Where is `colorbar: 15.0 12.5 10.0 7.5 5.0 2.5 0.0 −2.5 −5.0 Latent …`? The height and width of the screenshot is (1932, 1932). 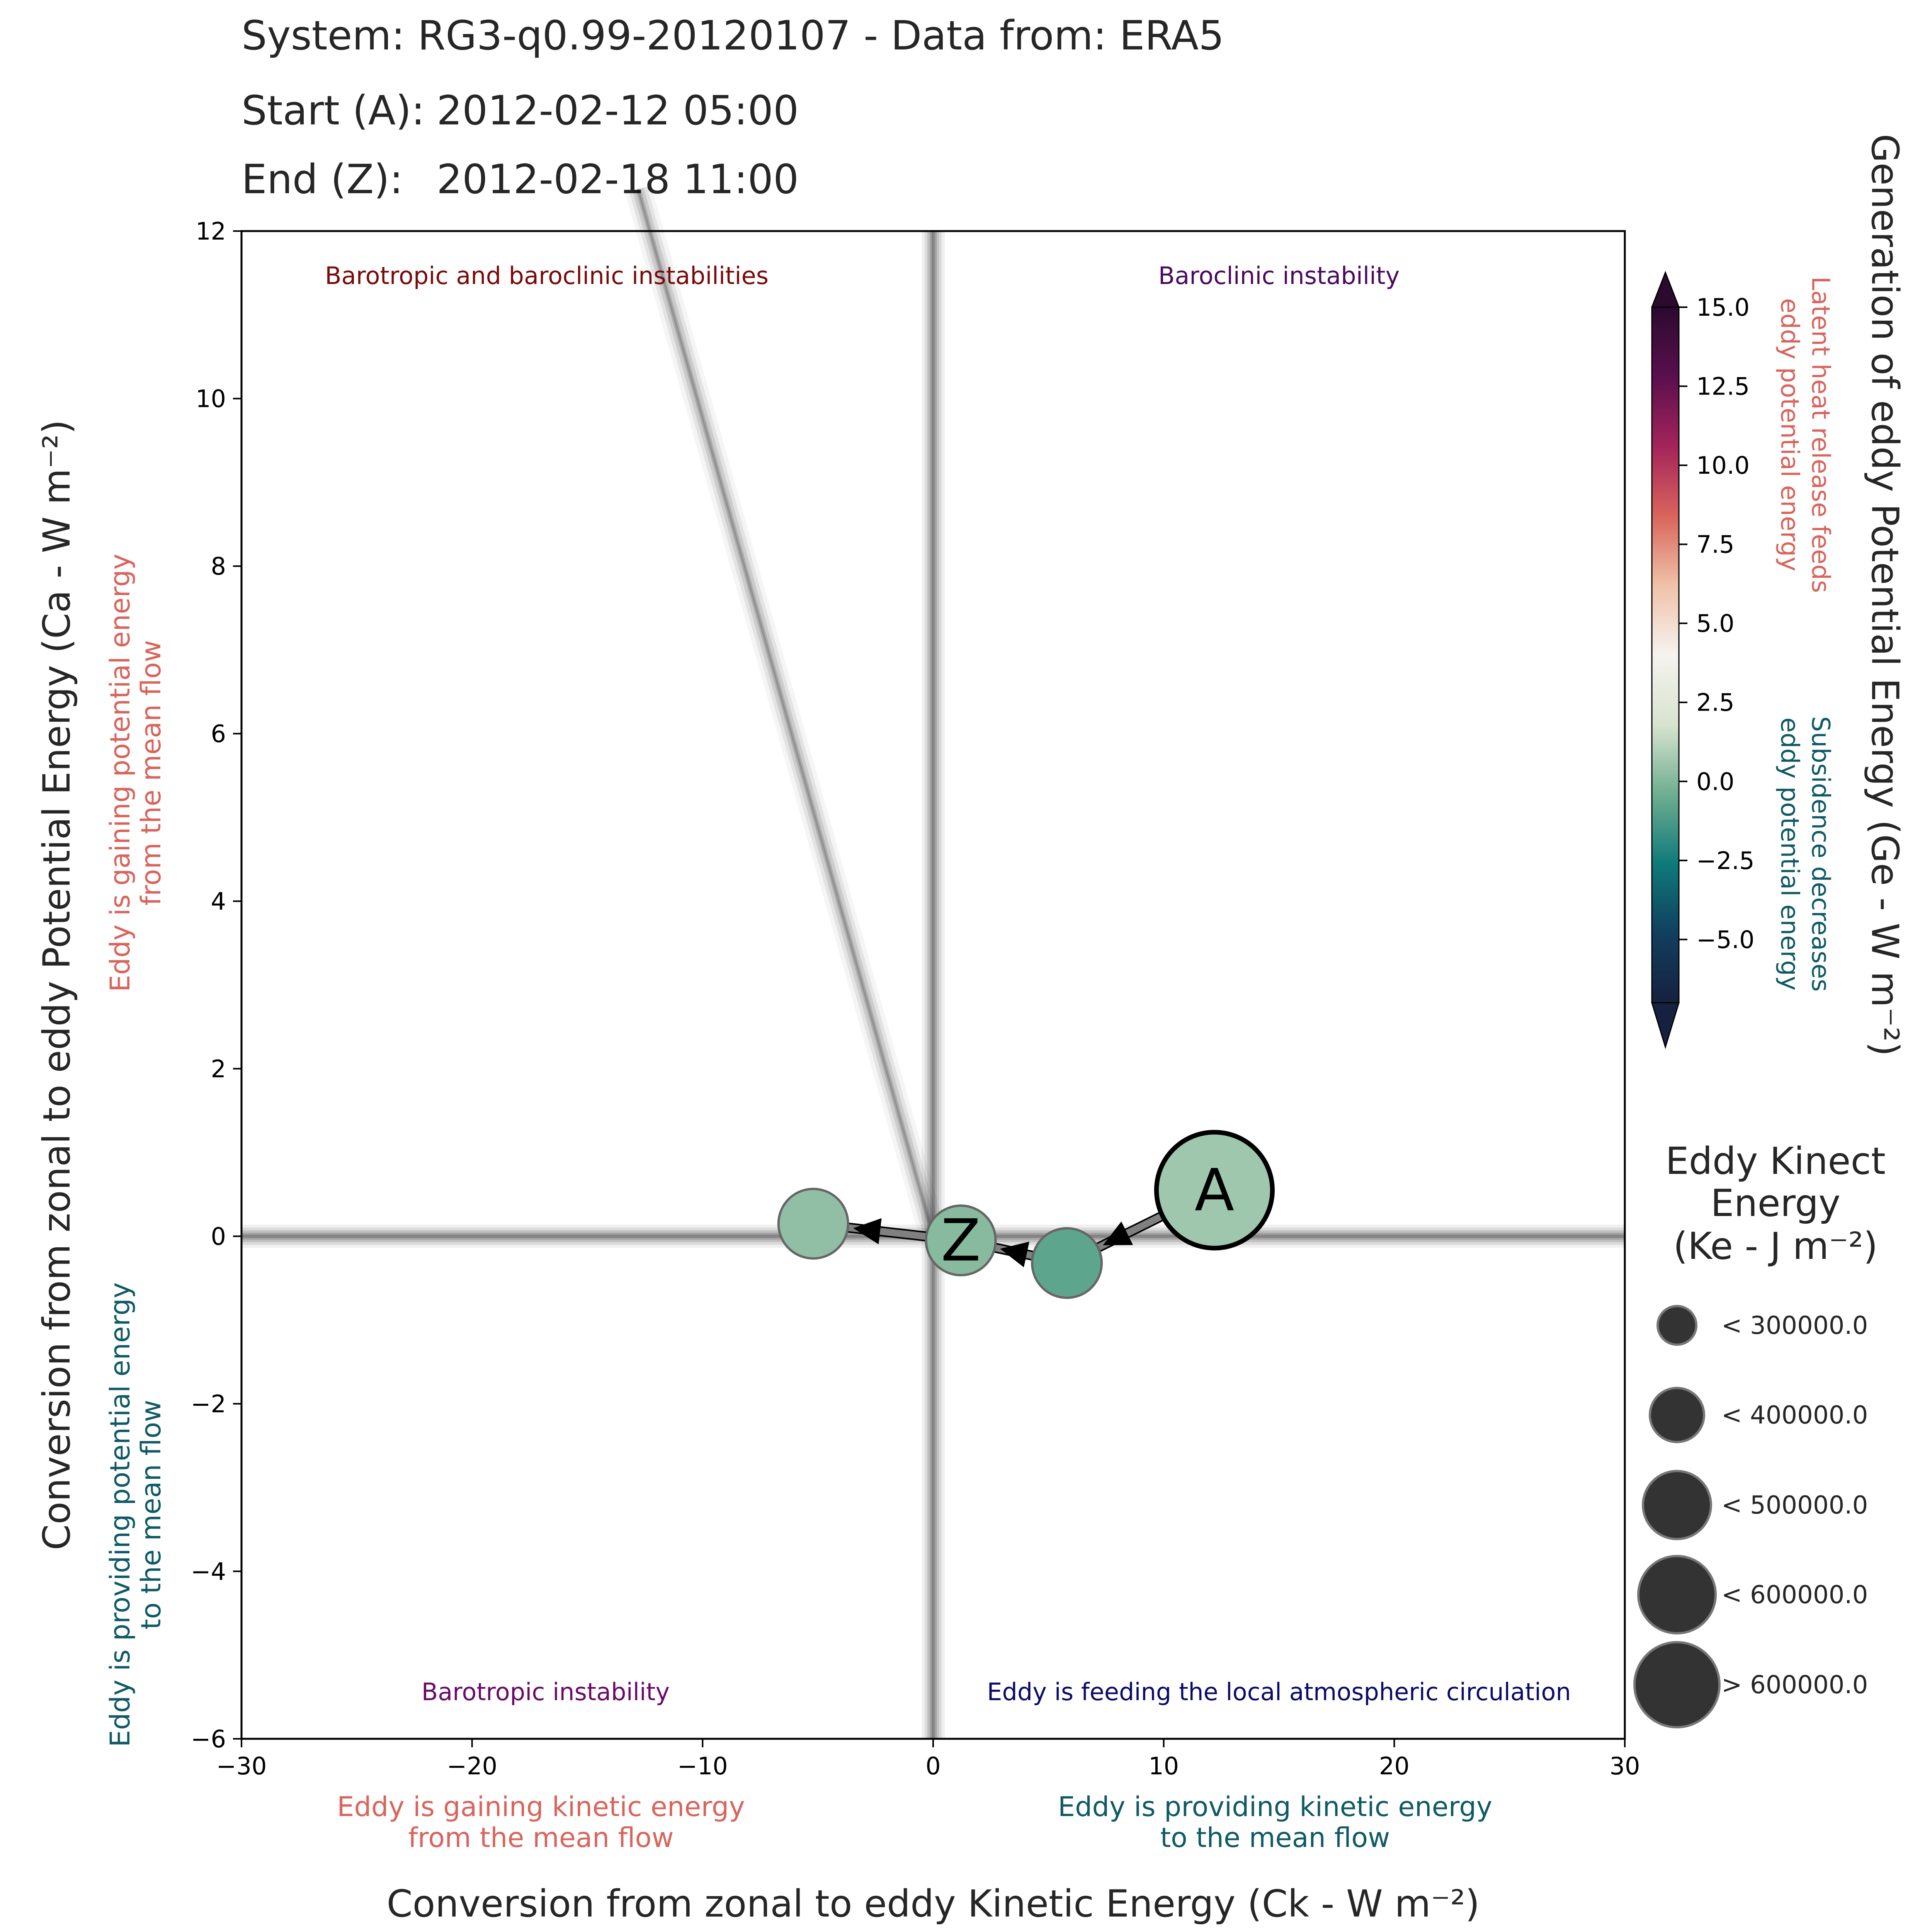 colorbar: 15.0 12.5 10.0 7.5 5.0 2.5 0.0 −2.5 −5.0 Latent … is located at coordinates (1779, 595).